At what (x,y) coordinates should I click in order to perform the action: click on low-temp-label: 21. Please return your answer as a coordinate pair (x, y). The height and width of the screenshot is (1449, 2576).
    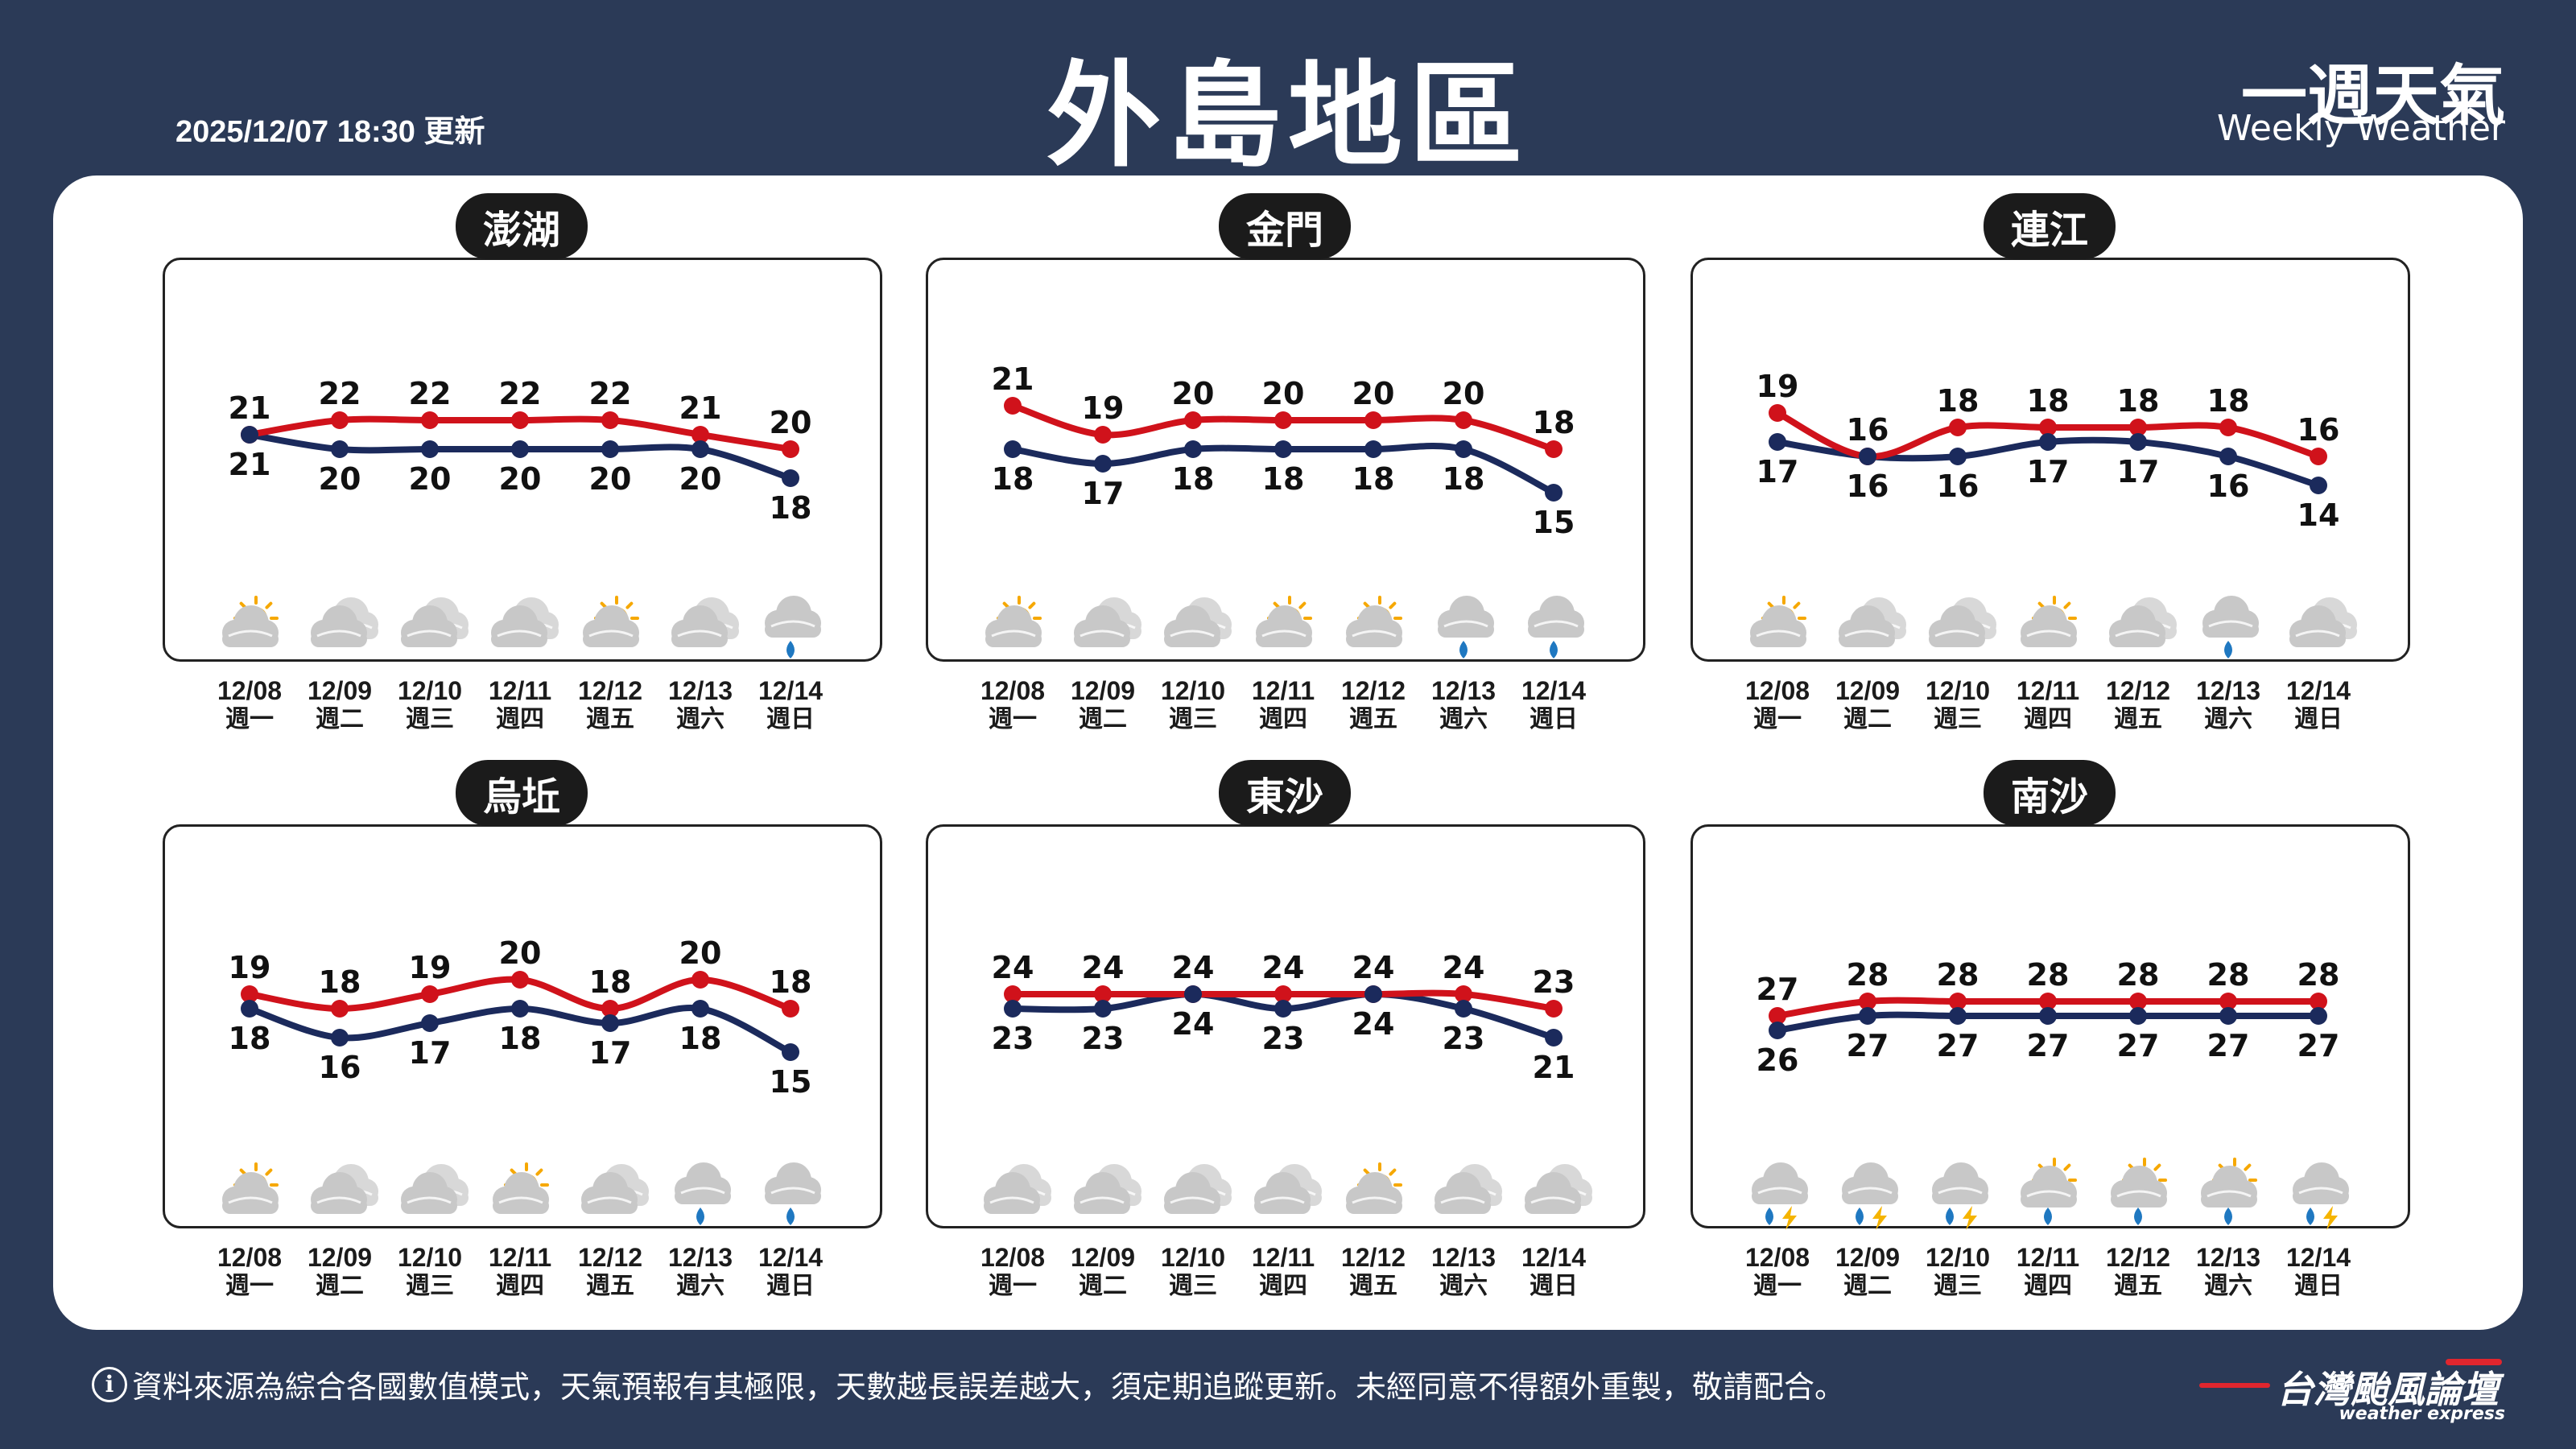
    Looking at the image, I should click on (250, 464).